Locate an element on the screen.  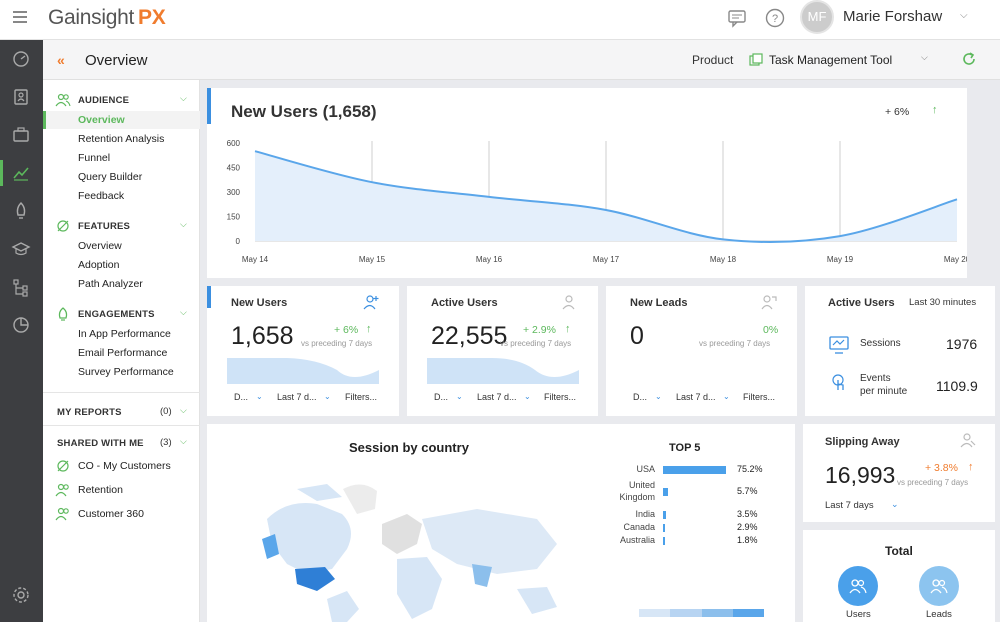
slipping-away-period: Last 7 days is located at coordinates (849, 505).